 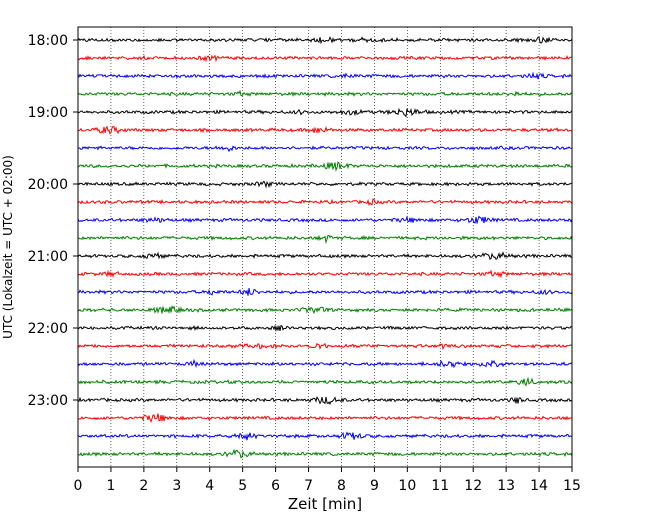 What do you see at coordinates (473, 486) in the screenshot?
I see `x-tick-label: 12` at bounding box center [473, 486].